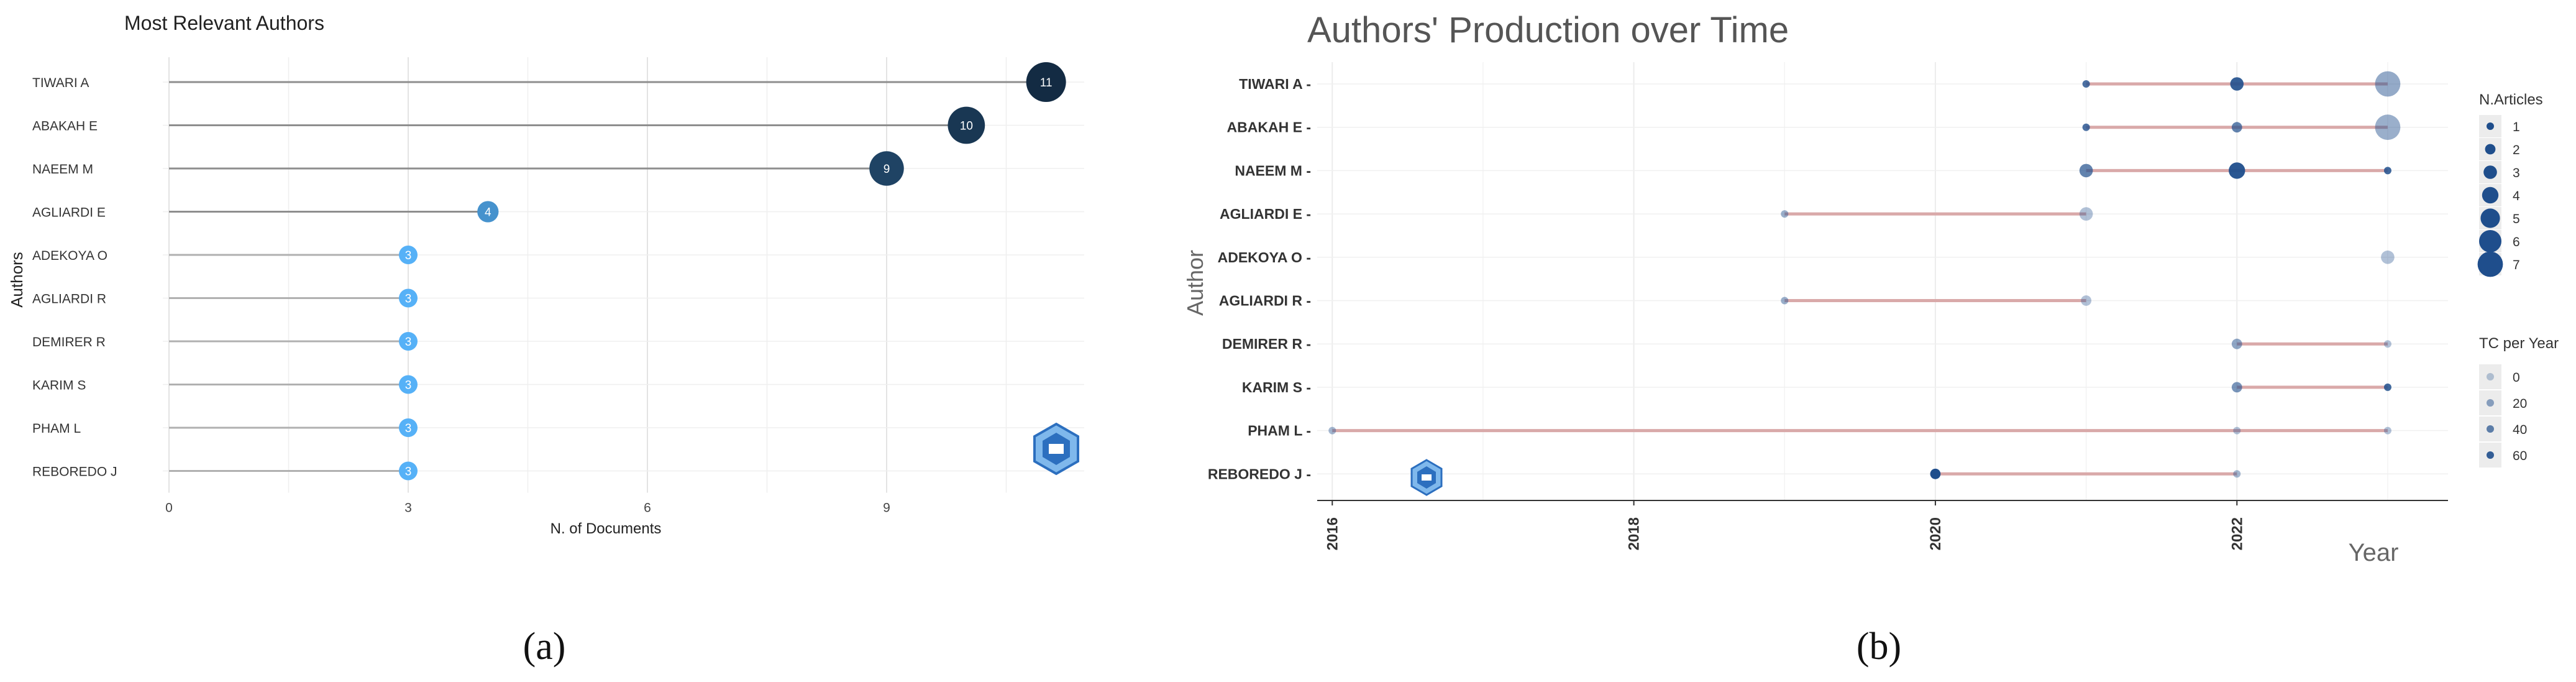  Describe the element at coordinates (1275, 84) in the screenshot. I see `chart-b-author-label: TIWARI A -` at that location.